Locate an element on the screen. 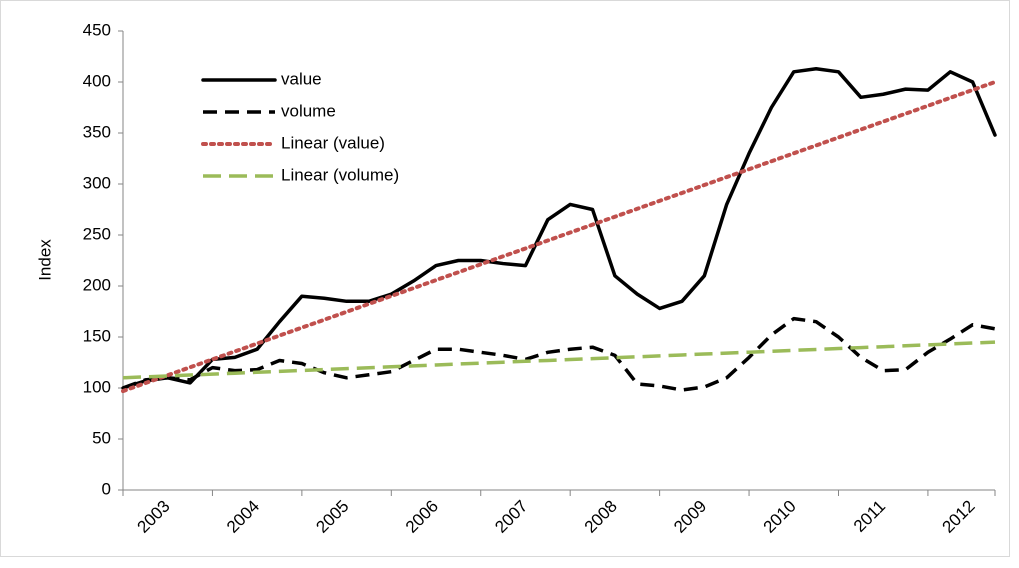 The image size is (1019, 568). y-tick-label: 450 is located at coordinates (97, 29).